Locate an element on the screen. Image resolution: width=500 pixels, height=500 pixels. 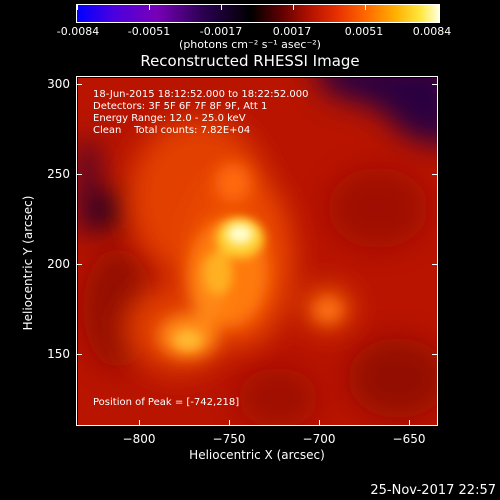
detectors-text: Detectors: 3F 5F 6F 7F 8F 9F, Att 1 is located at coordinates (180, 106).